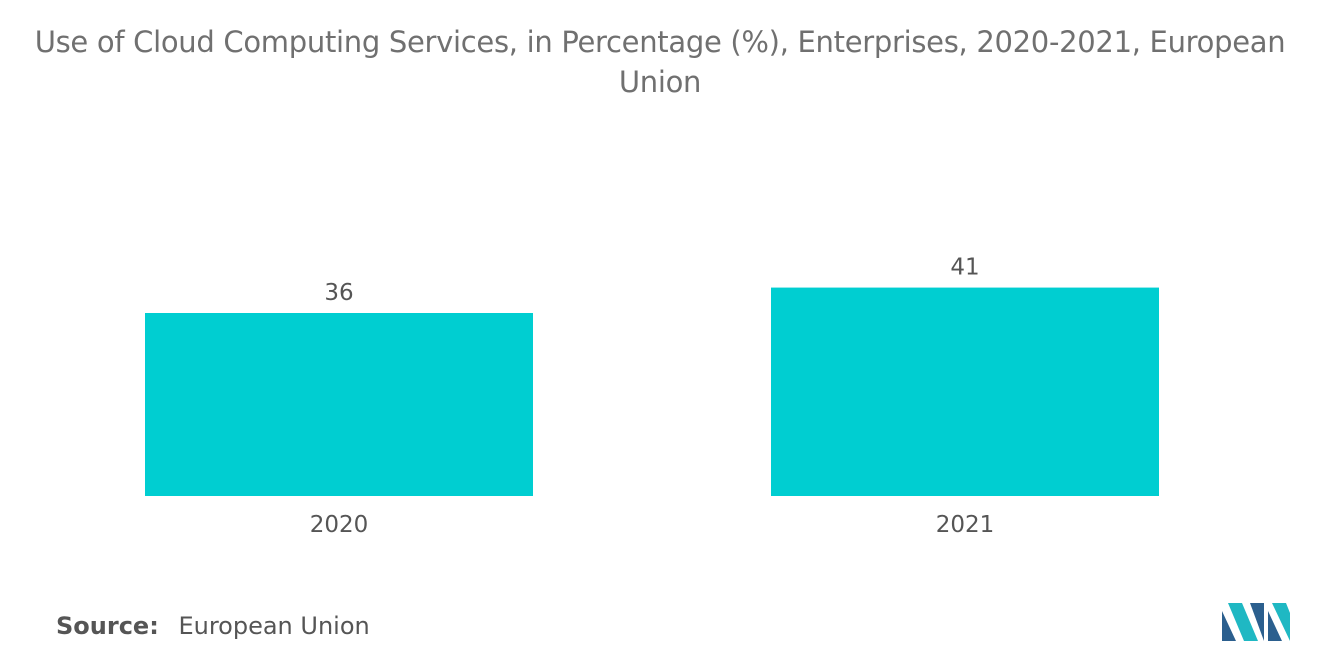 The width and height of the screenshot is (1320, 665). Describe the element at coordinates (965, 391) in the screenshot. I see `bar-2021` at that location.